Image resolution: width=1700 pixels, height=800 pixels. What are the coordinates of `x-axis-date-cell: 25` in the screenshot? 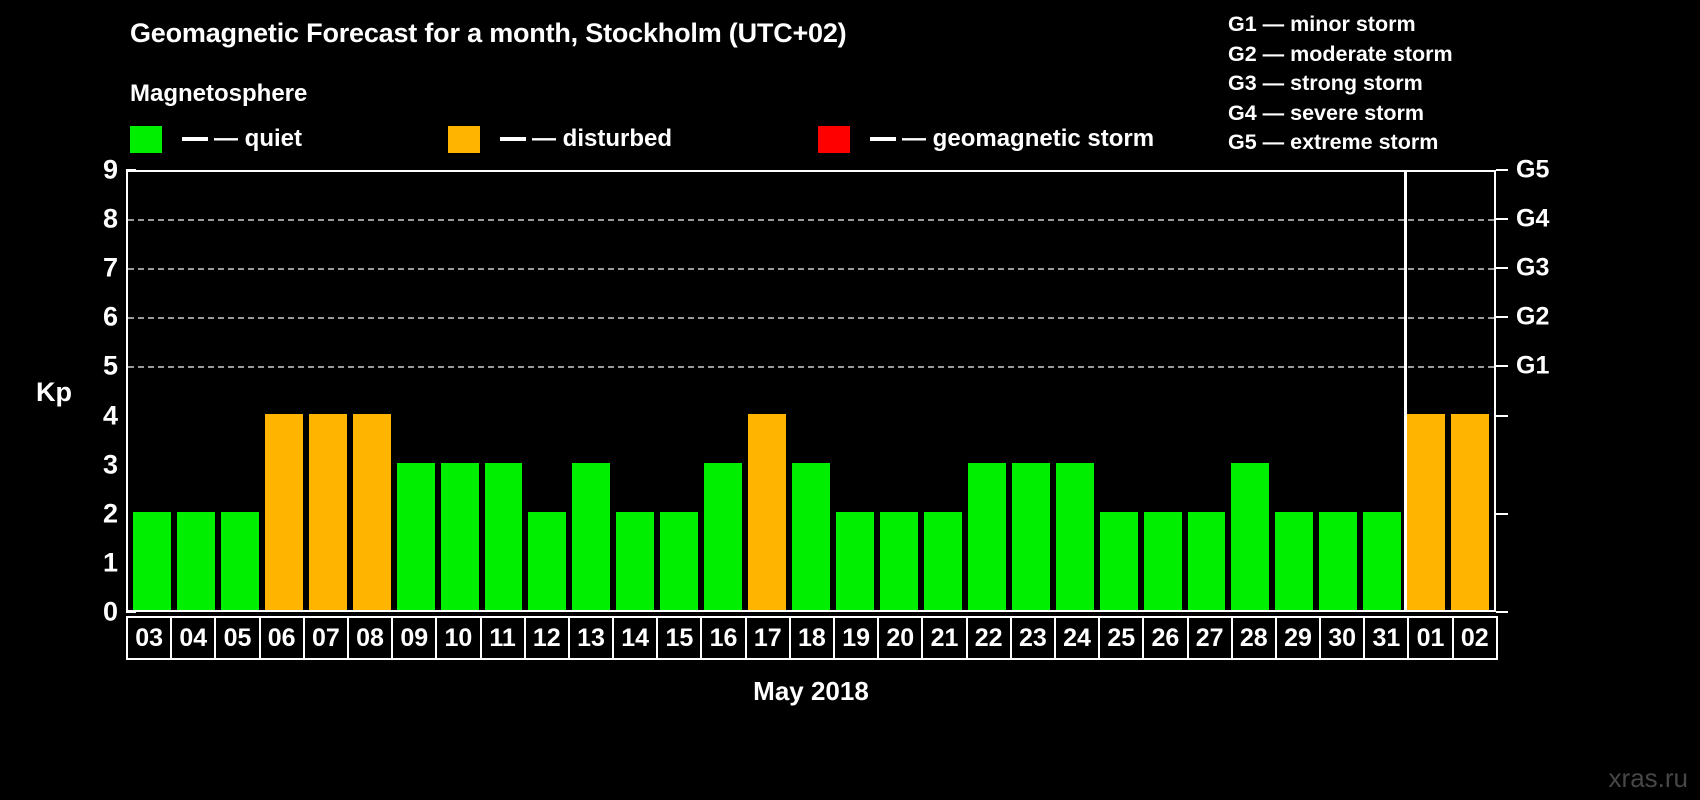 It's located at (1121, 638).